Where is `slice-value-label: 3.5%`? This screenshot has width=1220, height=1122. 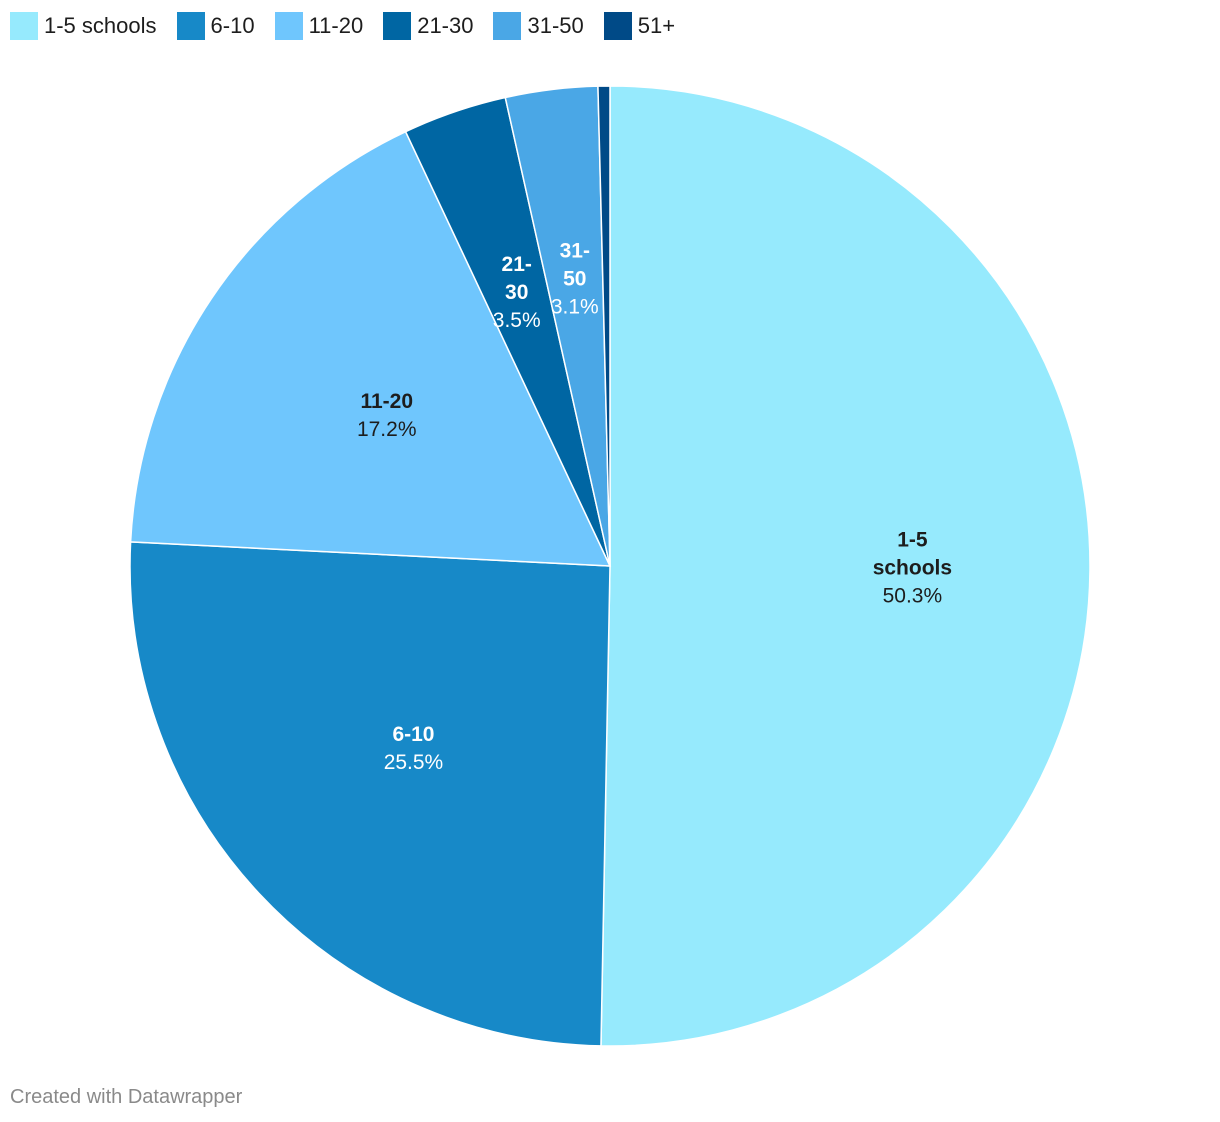
slice-value-label: 3.5% is located at coordinates (517, 320).